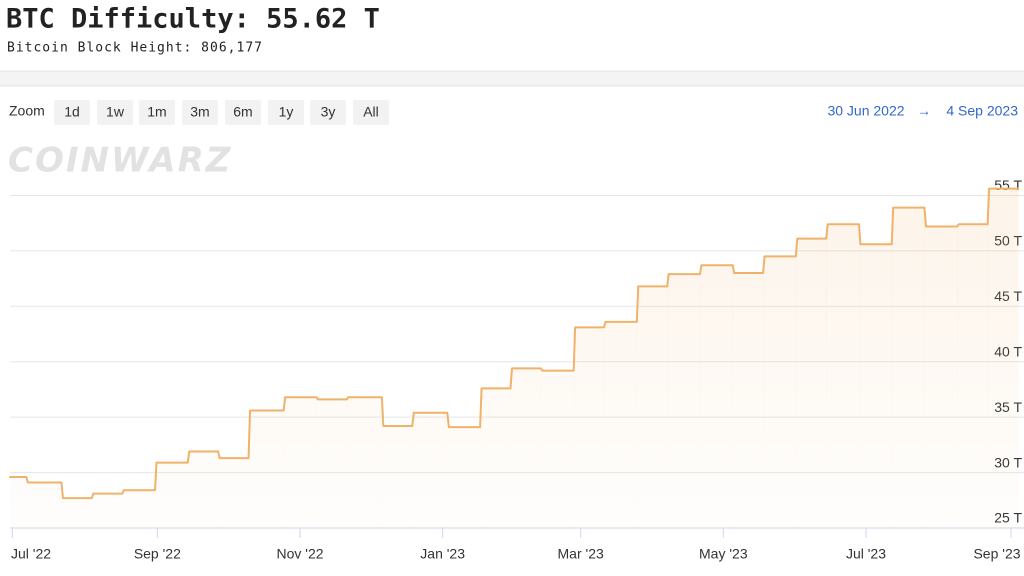 The image size is (1024, 576). I want to click on x-tick-label: Sep '23, so click(996, 554).